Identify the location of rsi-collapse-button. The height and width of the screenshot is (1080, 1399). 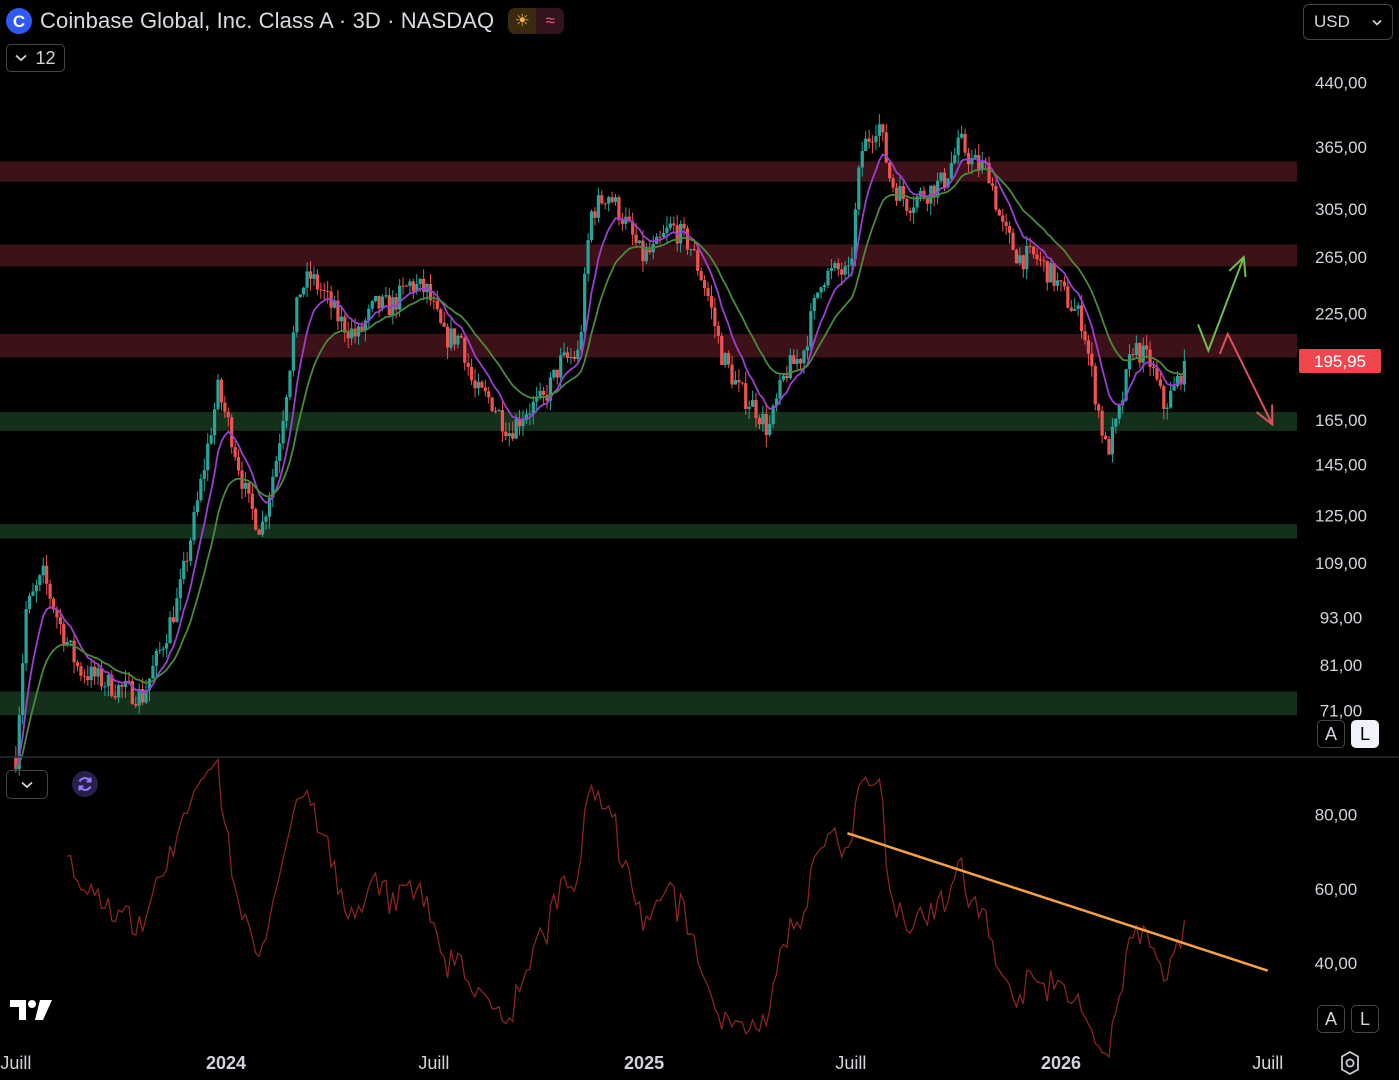
(27, 784).